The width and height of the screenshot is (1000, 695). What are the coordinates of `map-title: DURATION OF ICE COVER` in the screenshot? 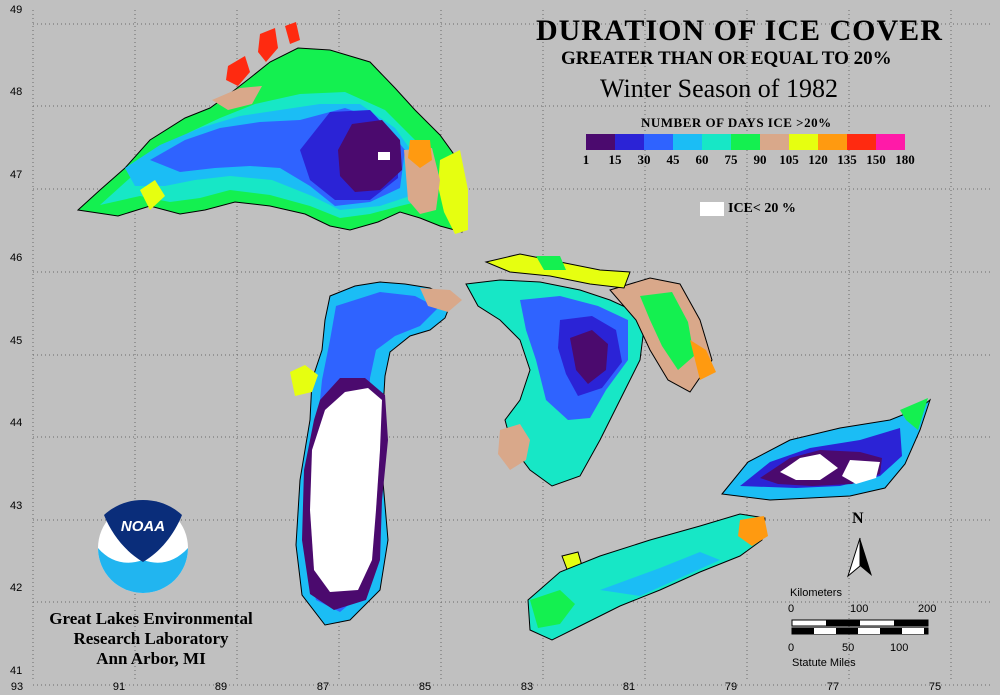 It's located at (739, 30).